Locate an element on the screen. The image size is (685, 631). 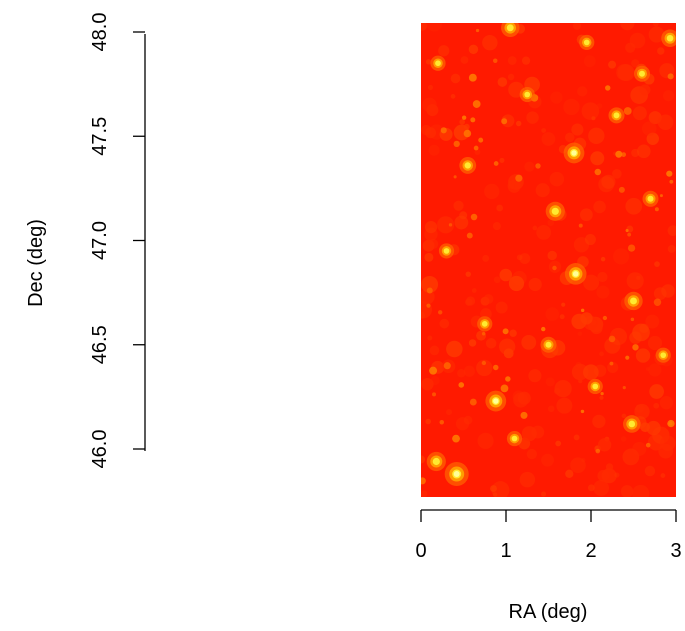
y-tick-label: 47.0 is located at coordinates (100, 240).